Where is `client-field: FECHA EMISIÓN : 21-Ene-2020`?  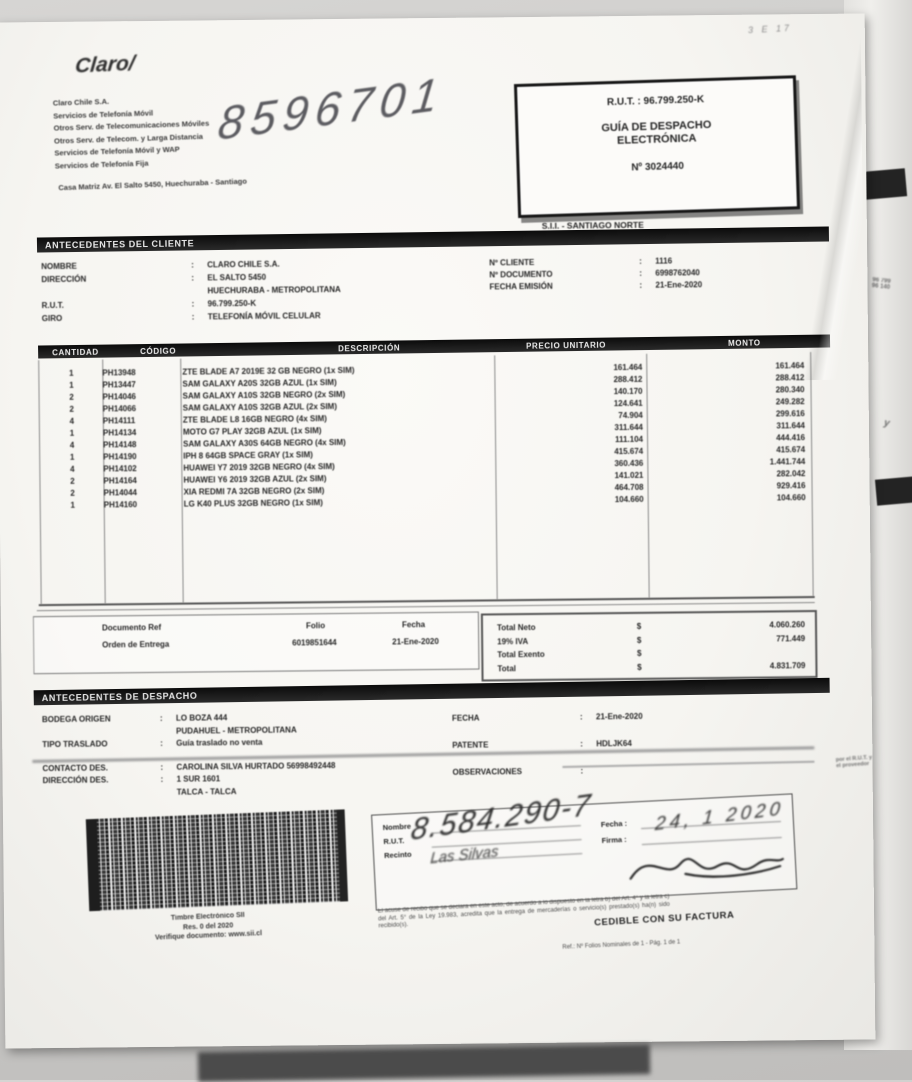 client-field: FECHA EMISIÓN : 21-Ene-2020 is located at coordinates (595, 286).